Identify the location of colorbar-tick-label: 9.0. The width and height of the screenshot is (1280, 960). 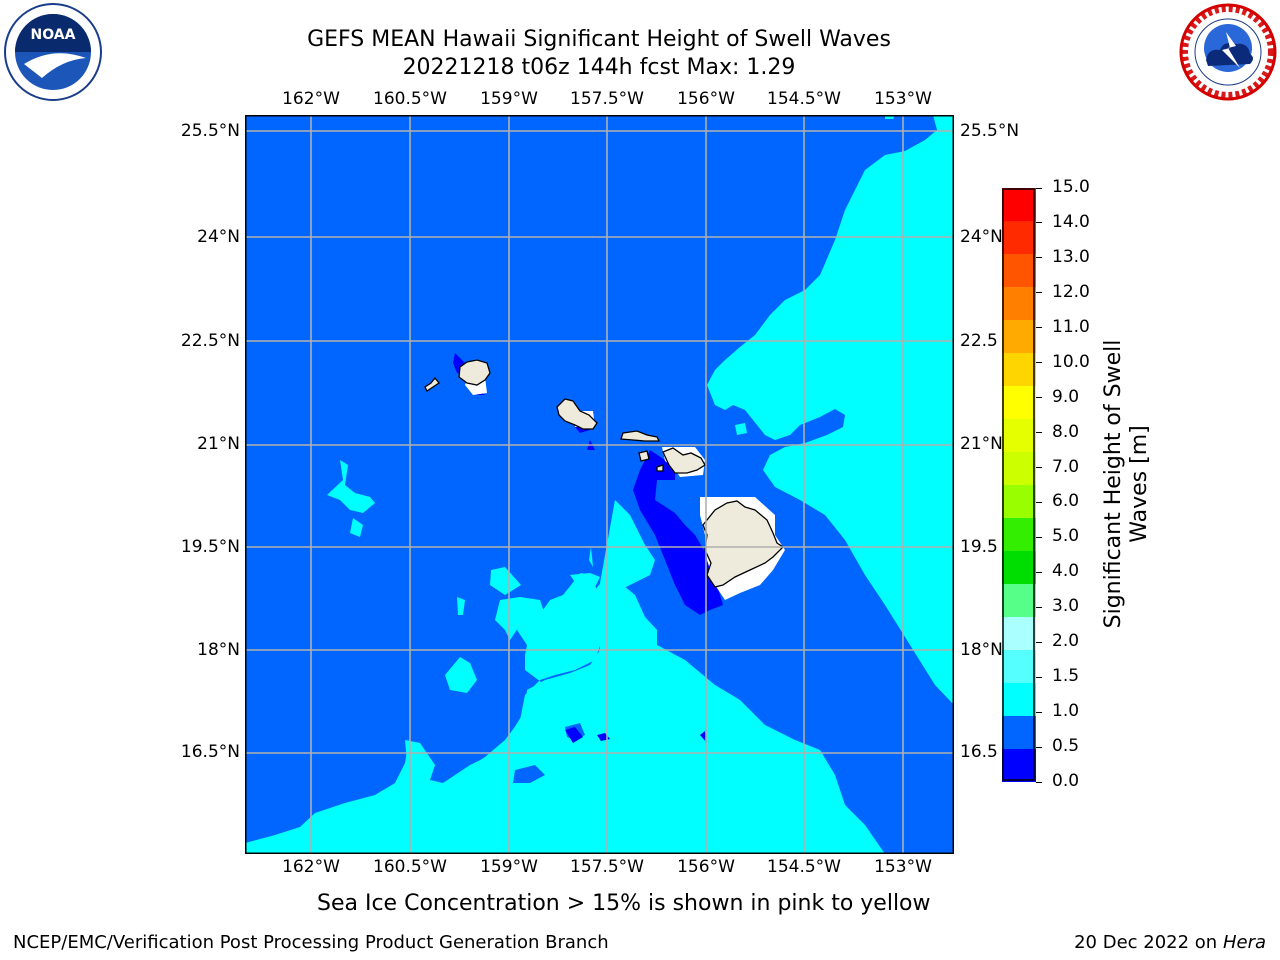
(1066, 396).